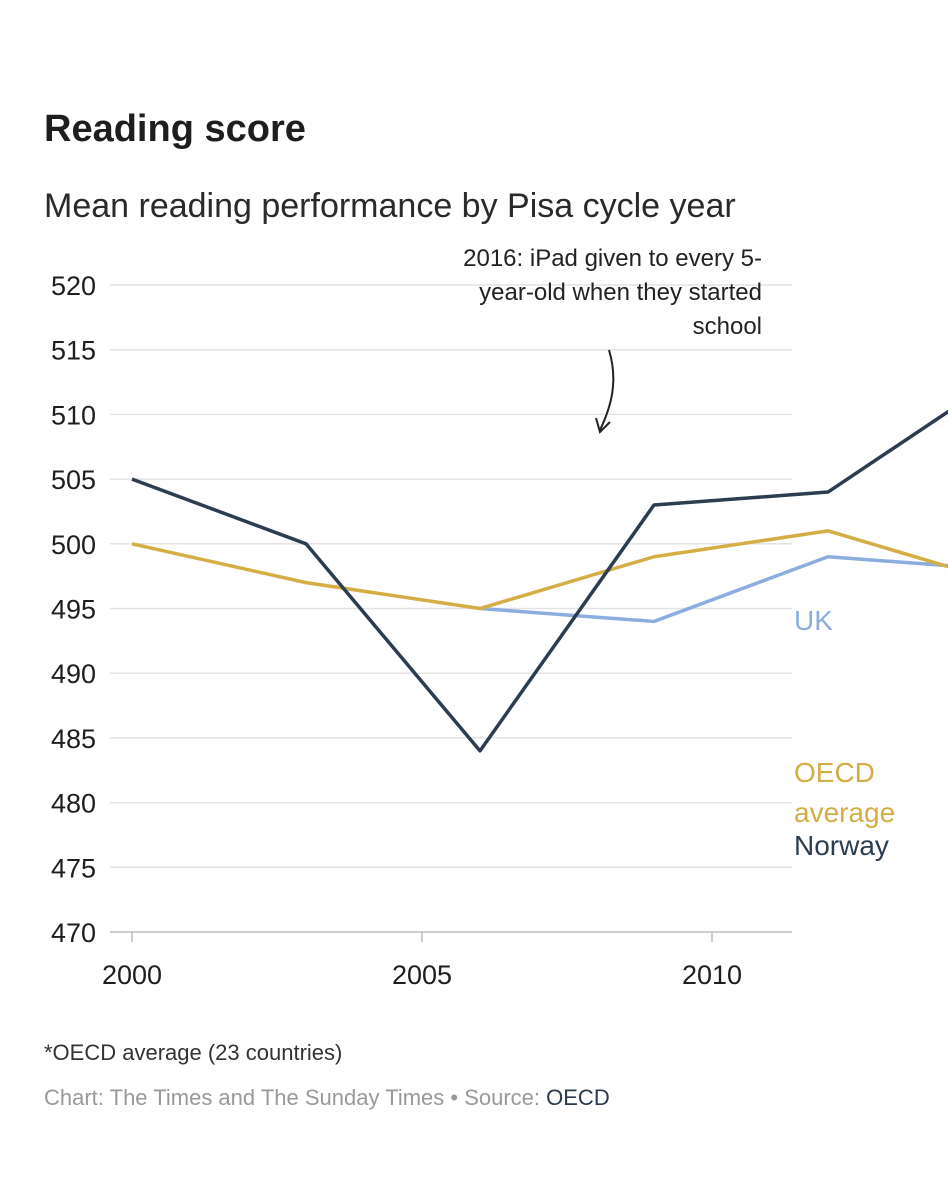 The image size is (948, 1200). I want to click on y-tick-label: 510, so click(73, 415).